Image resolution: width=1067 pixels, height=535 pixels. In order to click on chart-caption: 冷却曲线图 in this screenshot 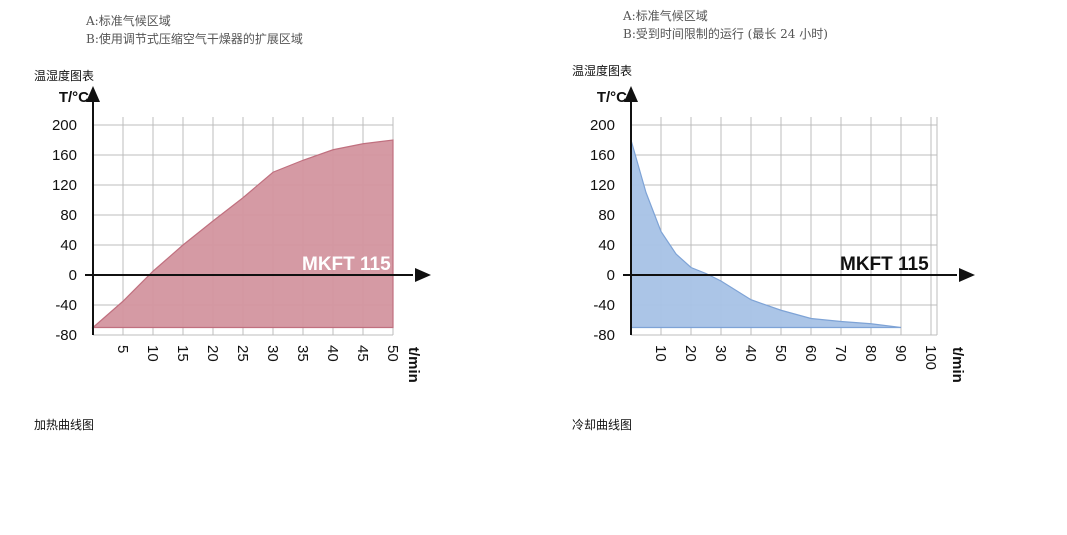, I will do `click(602, 425)`.